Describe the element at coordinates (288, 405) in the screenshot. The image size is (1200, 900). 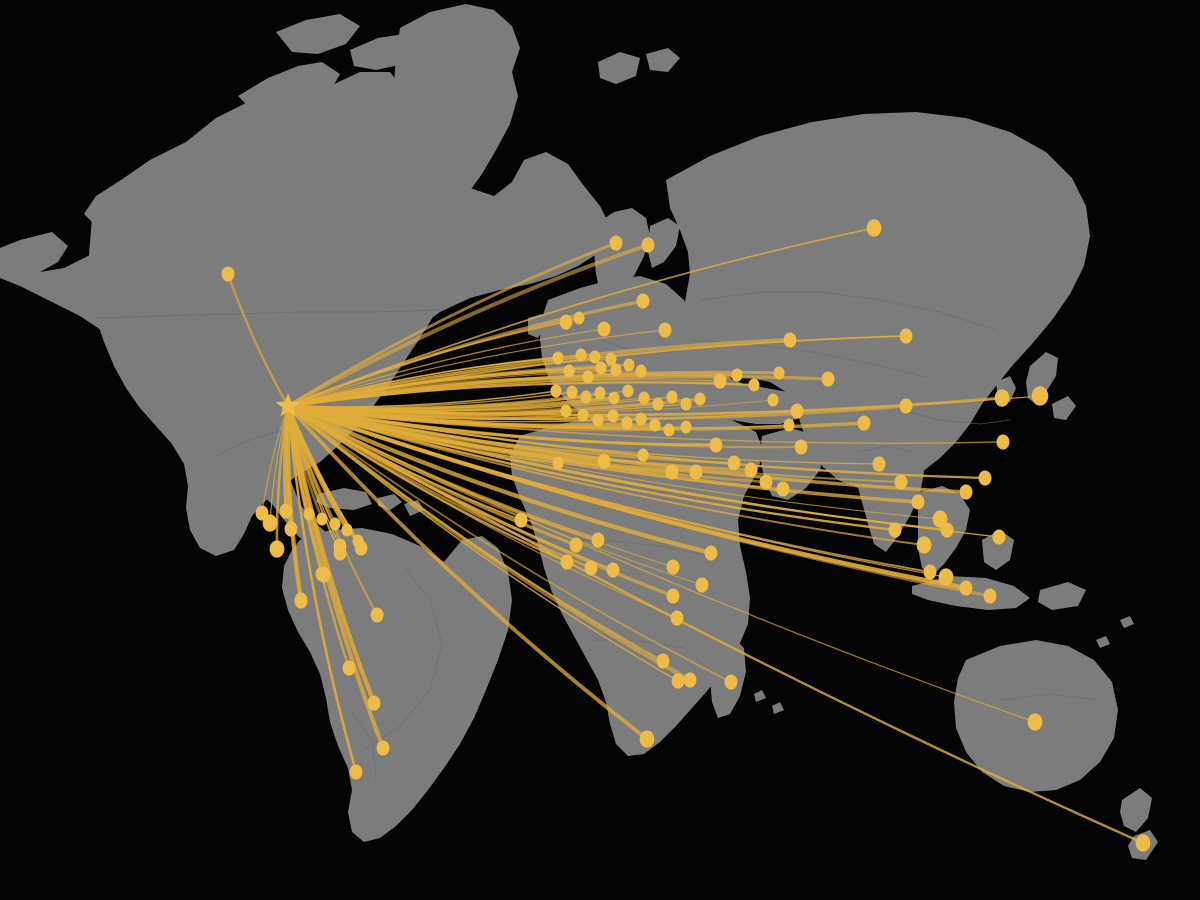
I see `hub-star-marker` at that location.